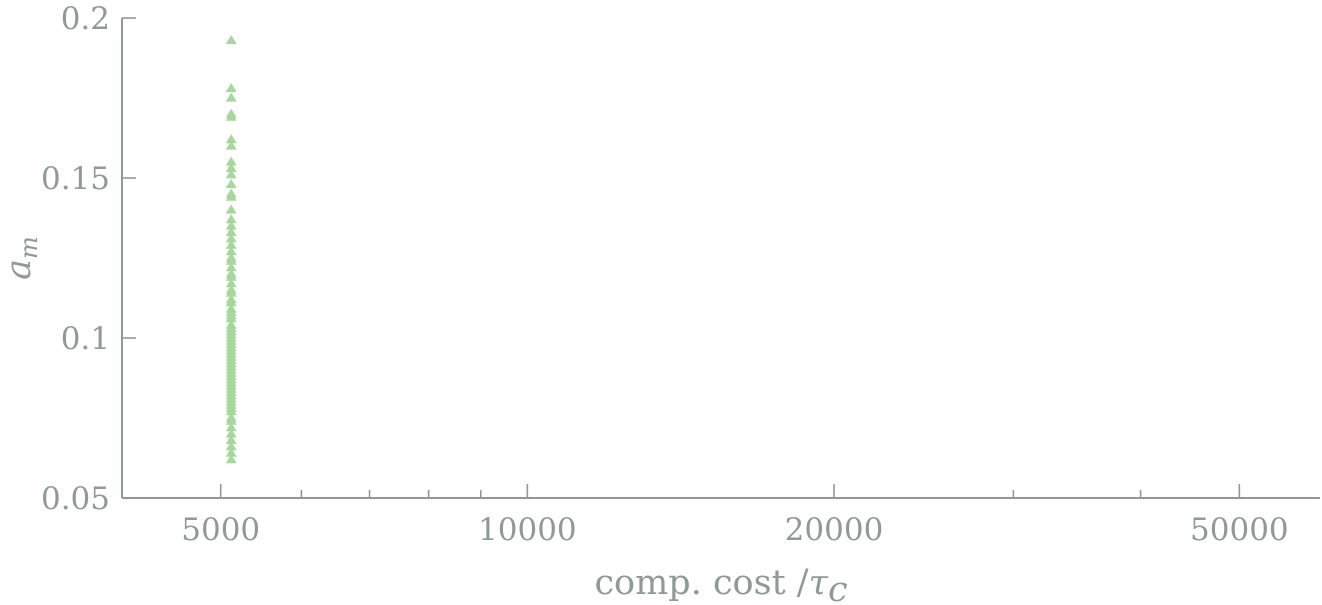 Image resolution: width=1322 pixels, height=605 pixels. I want to click on y-tick-label: 0.1, so click(85, 339).